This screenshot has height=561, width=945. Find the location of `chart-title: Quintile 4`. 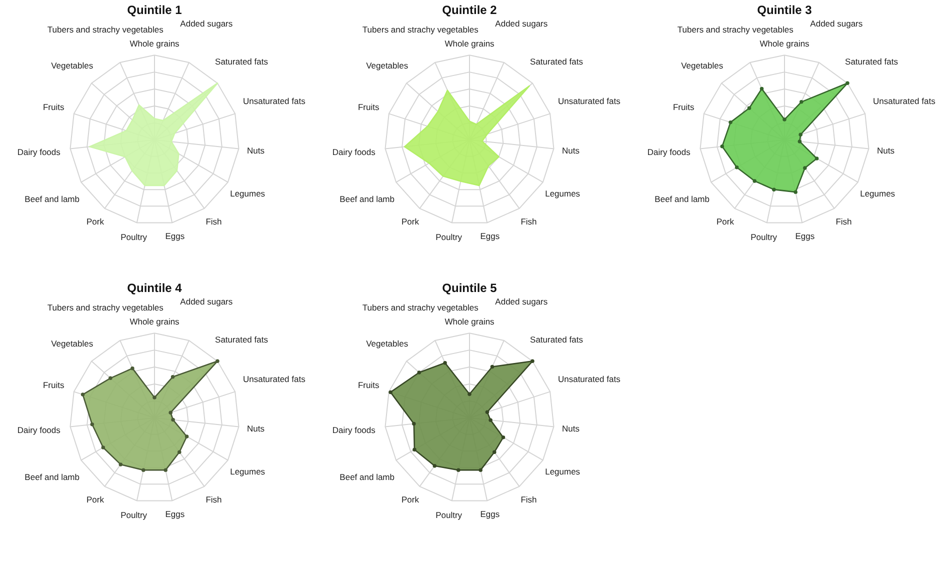

chart-title: Quintile 4 is located at coordinates (154, 288).